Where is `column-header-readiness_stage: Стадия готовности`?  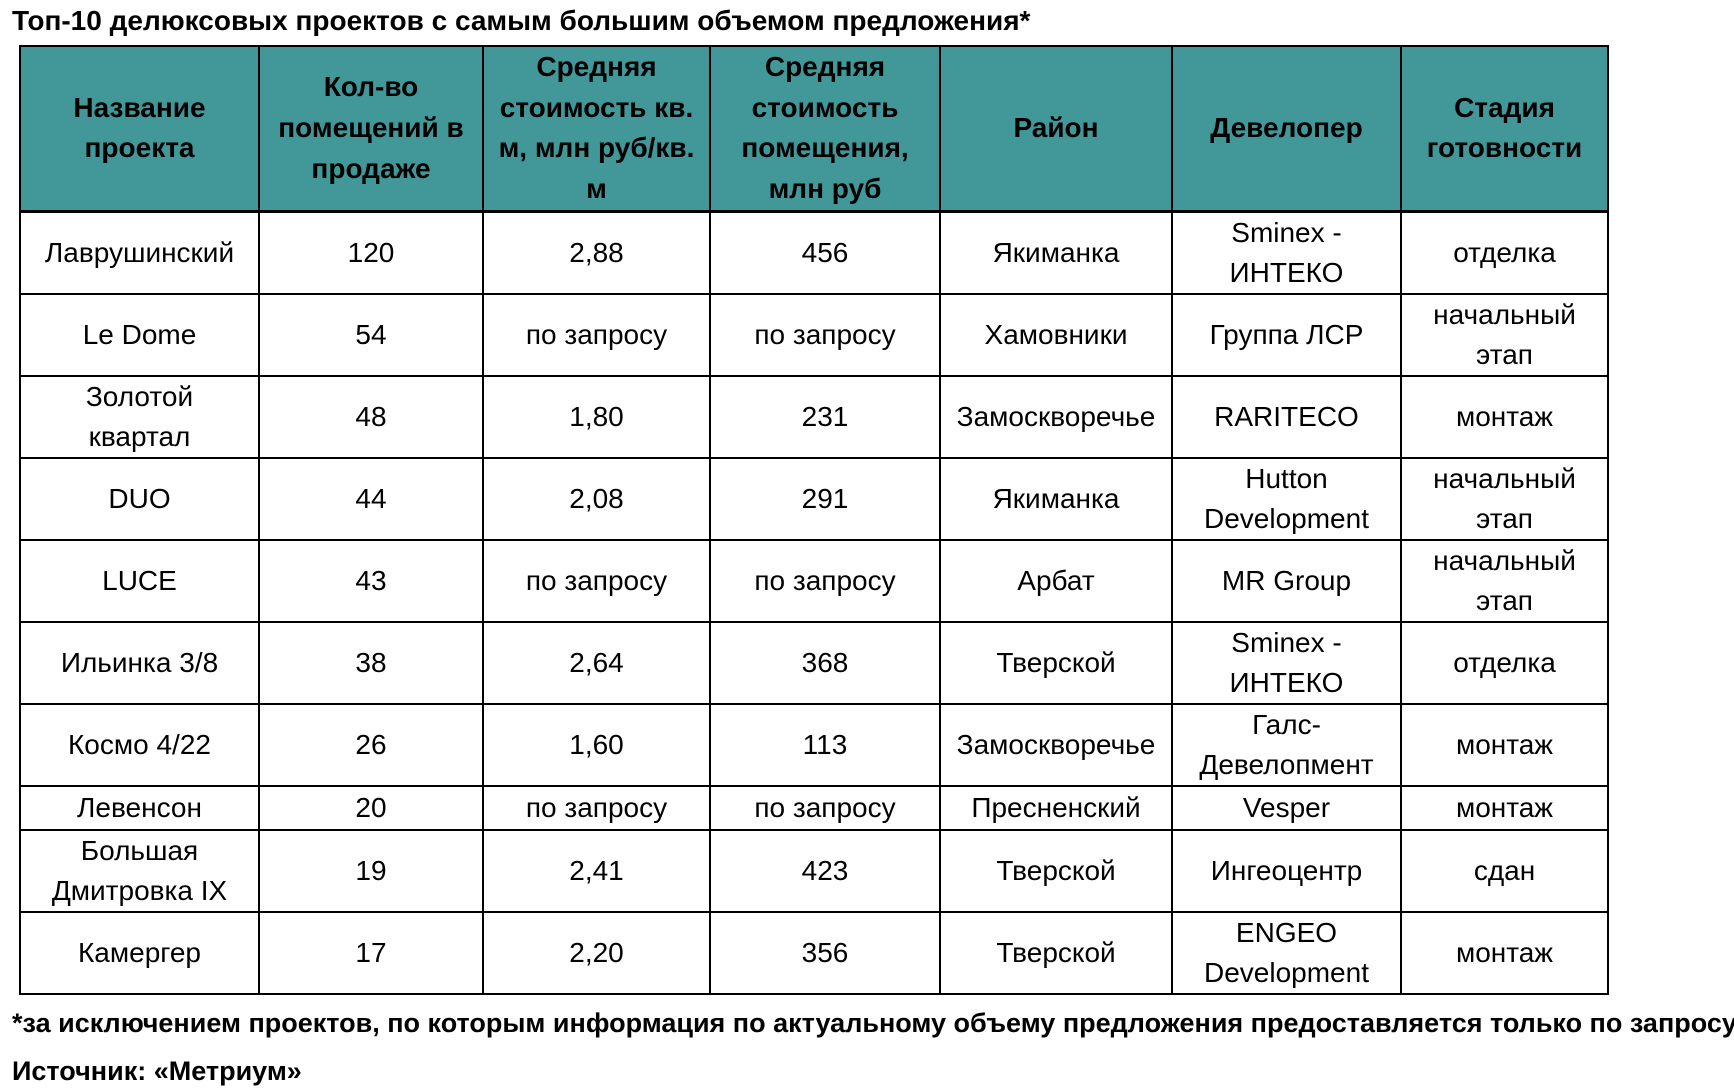
column-header-readiness_stage: Стадия готовности is located at coordinates (1504, 129).